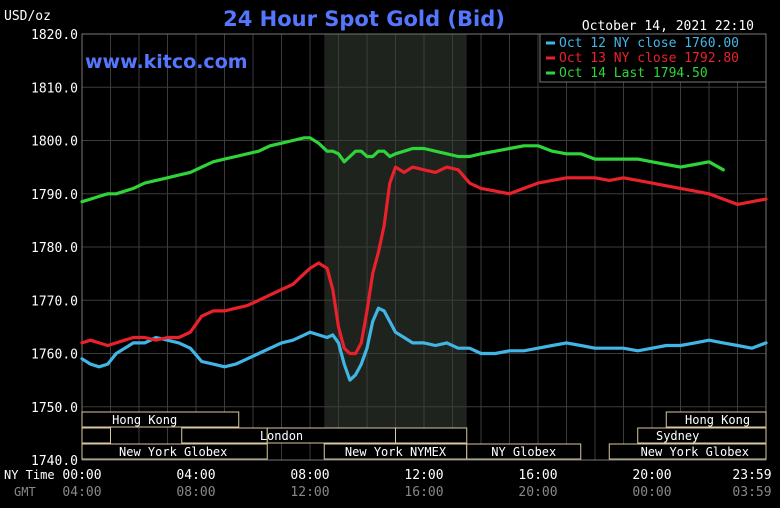 Image resolution: width=780 pixels, height=508 pixels. Describe the element at coordinates (81, 492) in the screenshot. I see `x-tick-label-gmt: 04:00` at that location.